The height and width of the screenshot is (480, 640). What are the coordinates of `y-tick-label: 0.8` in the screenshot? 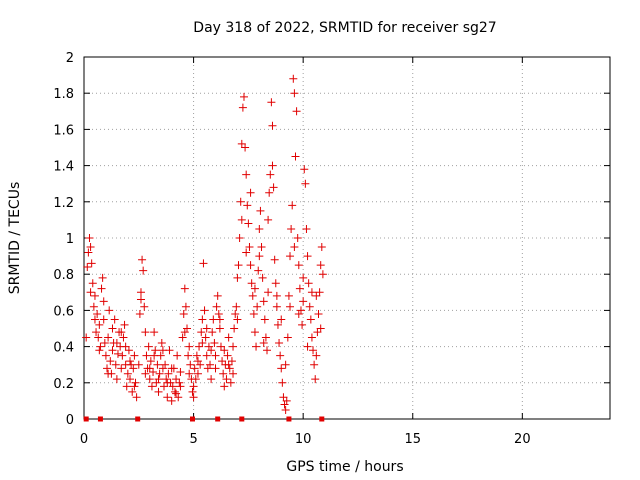 It's located at (63, 275).